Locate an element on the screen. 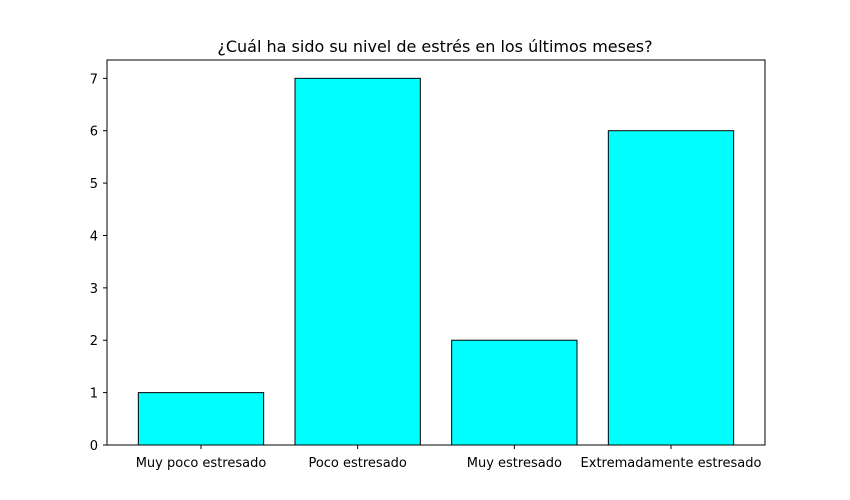  x-tick-label-0: Muy poco estresado is located at coordinates (201, 463).